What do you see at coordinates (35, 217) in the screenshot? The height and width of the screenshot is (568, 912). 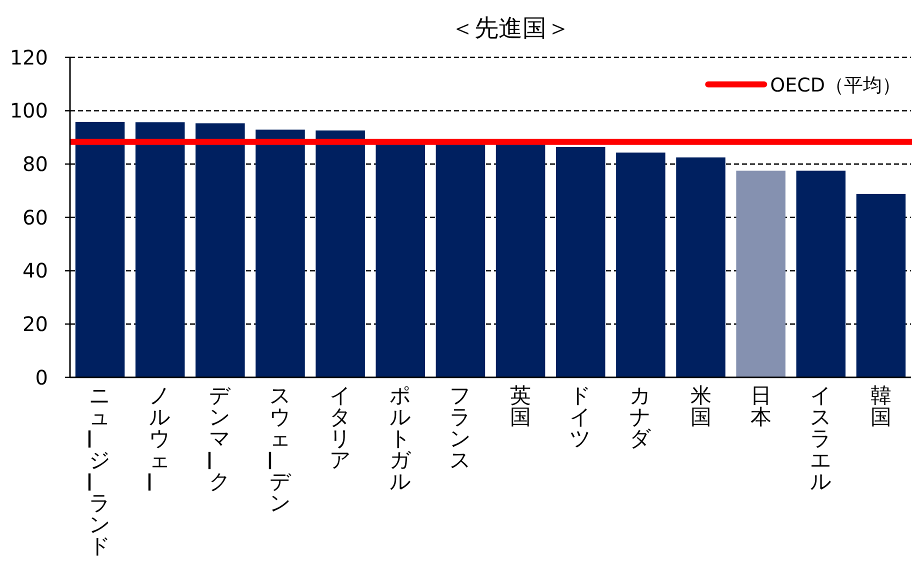 I see `y-tick-label: 60` at bounding box center [35, 217].